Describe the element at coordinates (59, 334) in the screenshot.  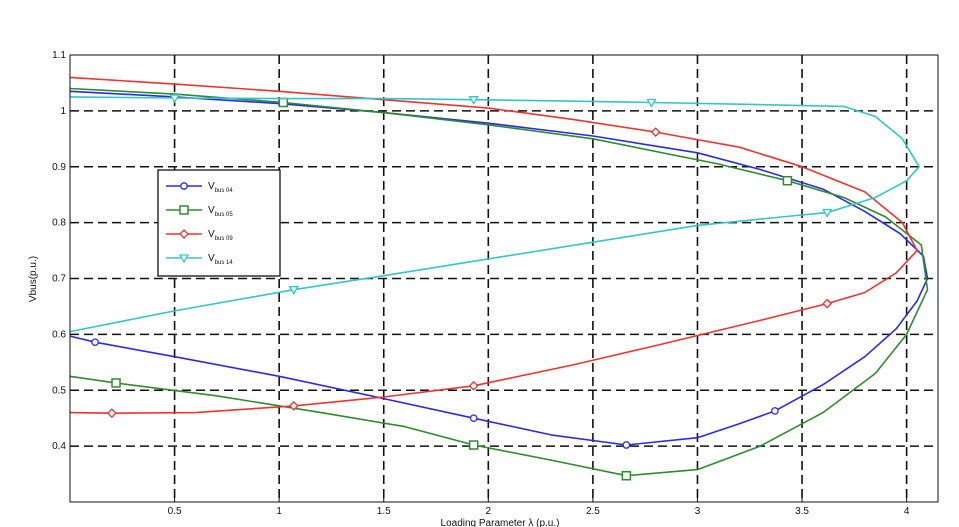
I see `y-tick-label: 0.6` at that location.